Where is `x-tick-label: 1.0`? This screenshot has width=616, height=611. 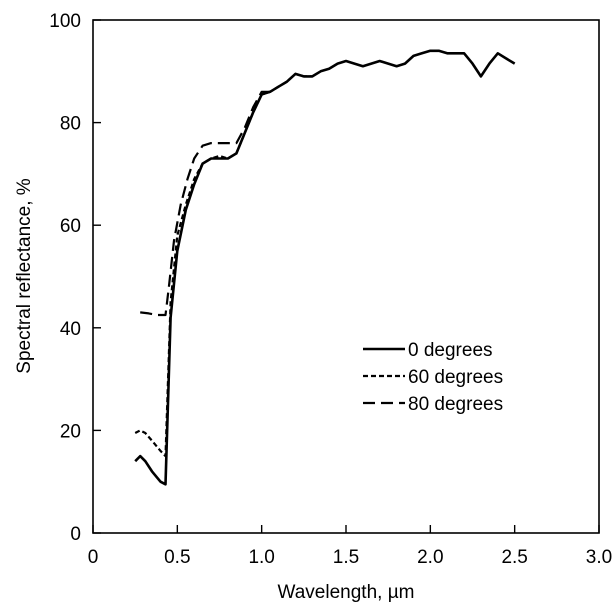
x-tick-label: 1.0 is located at coordinates (261, 557).